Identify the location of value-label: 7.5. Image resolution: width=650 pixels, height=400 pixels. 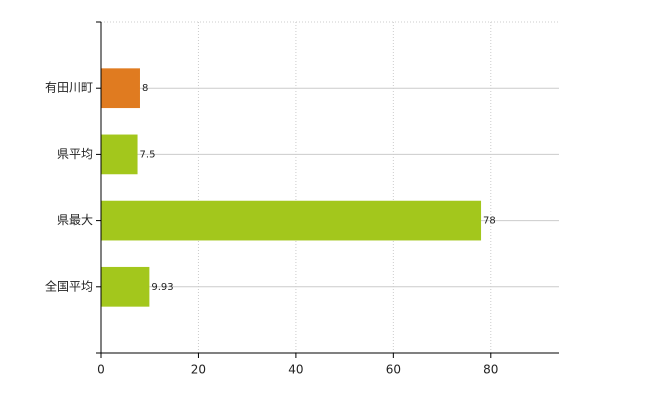
(148, 154).